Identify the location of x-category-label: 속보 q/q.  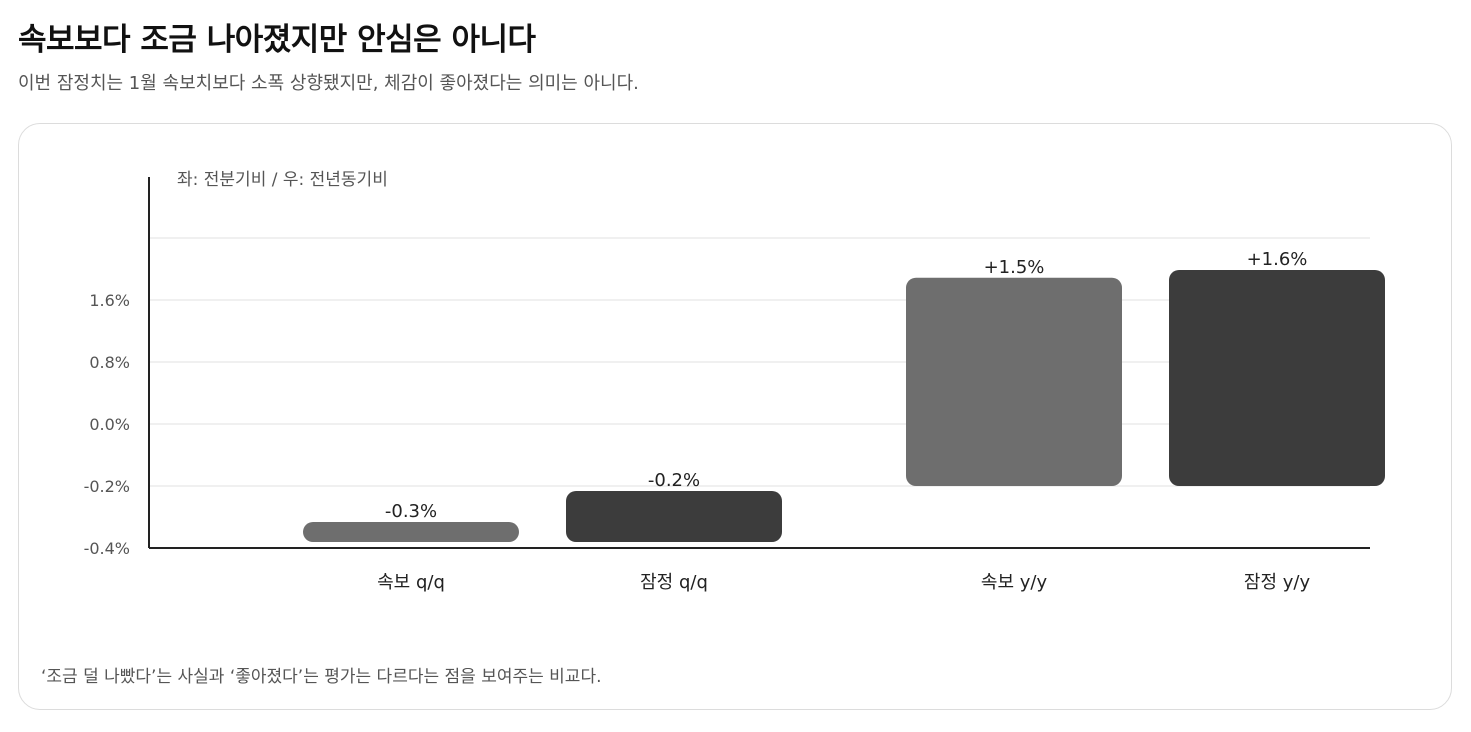
(411, 582).